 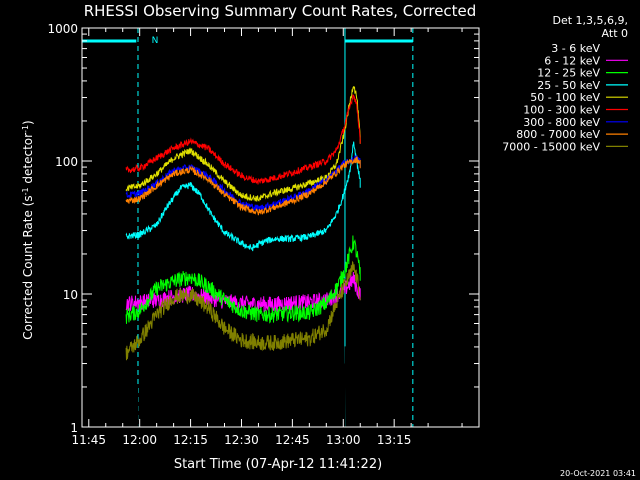 I want to click on series-line-100-300-kev, so click(x=243, y=139).